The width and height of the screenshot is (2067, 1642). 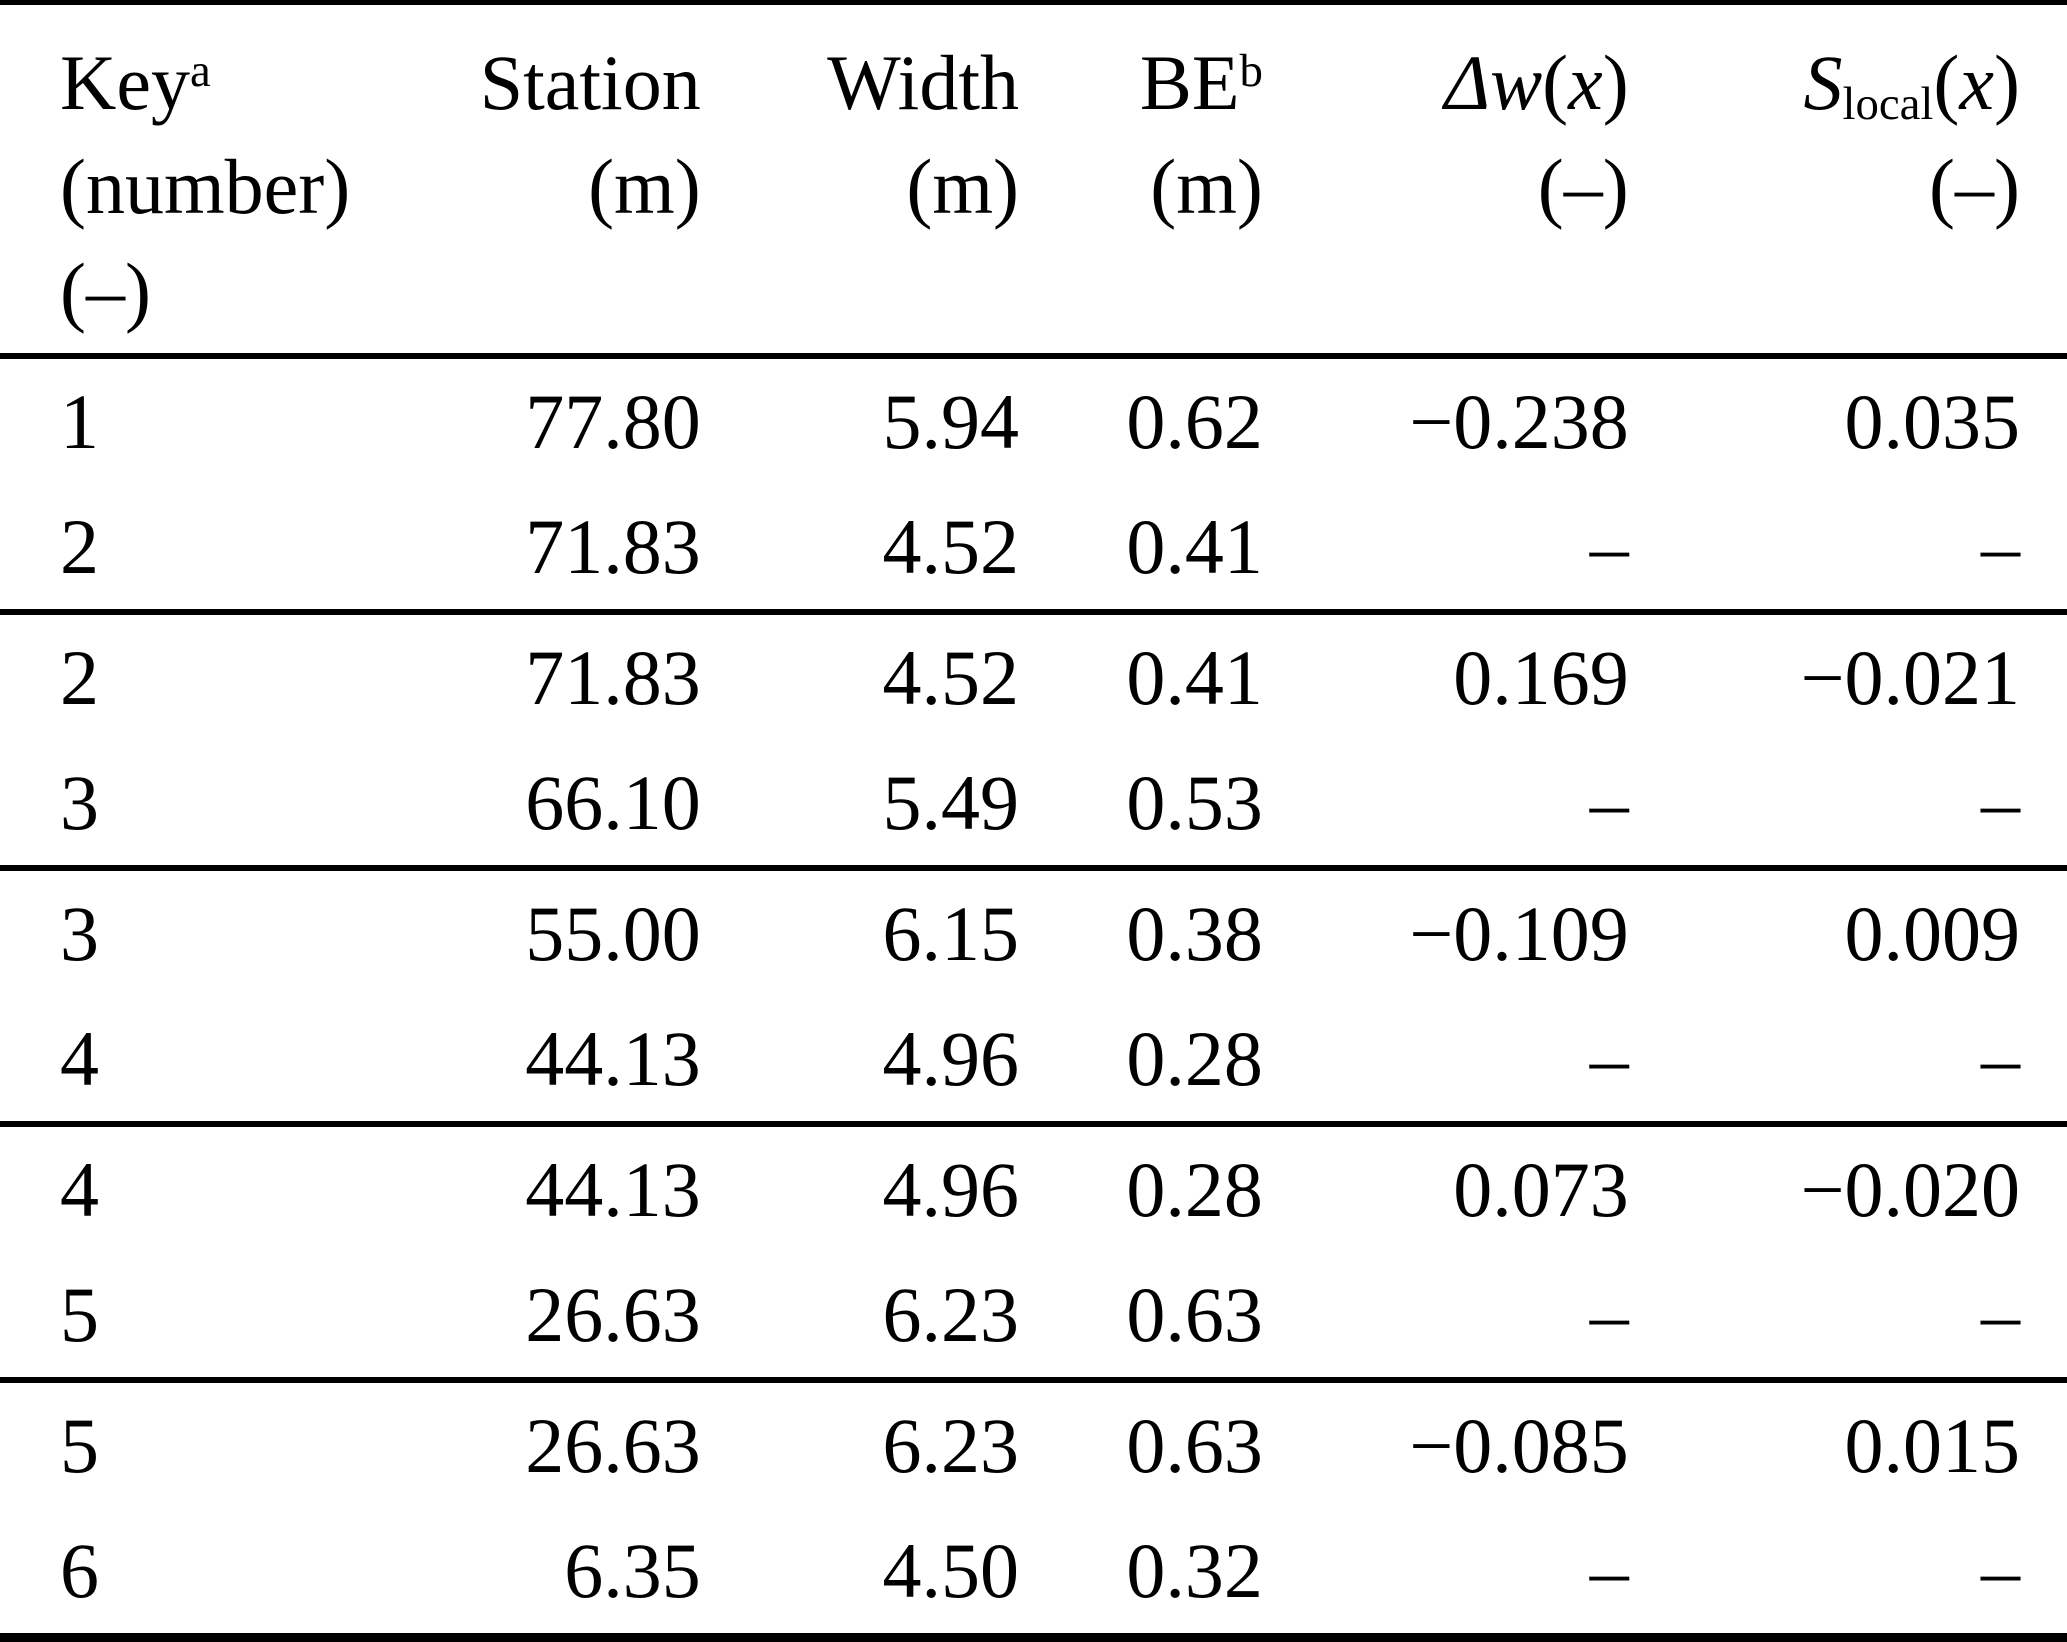 I want to click on cell-station: 77.80, so click(x=613, y=421).